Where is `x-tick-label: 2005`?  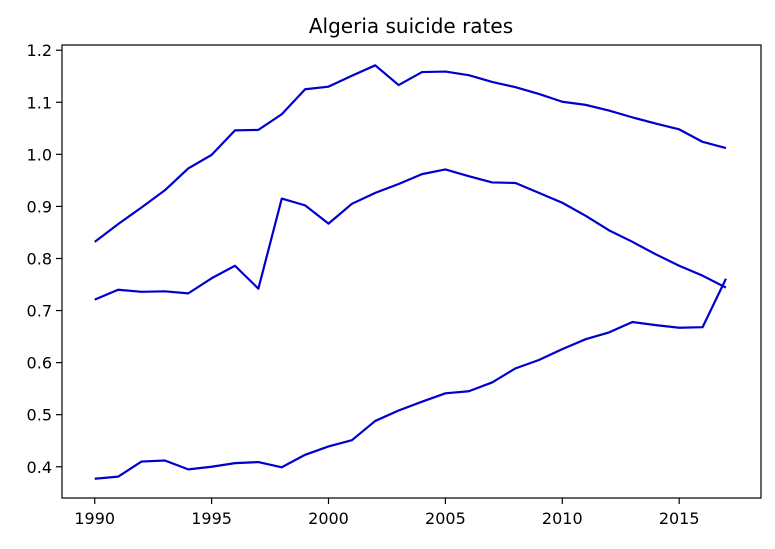 x-tick-label: 2005 is located at coordinates (445, 518).